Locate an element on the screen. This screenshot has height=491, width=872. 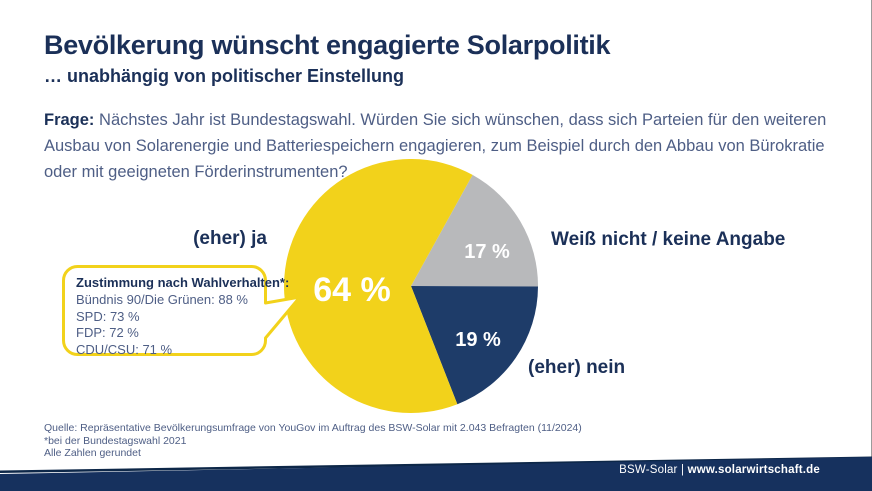
footer-url: www.solarwirtschaft.de is located at coordinates (753, 470).